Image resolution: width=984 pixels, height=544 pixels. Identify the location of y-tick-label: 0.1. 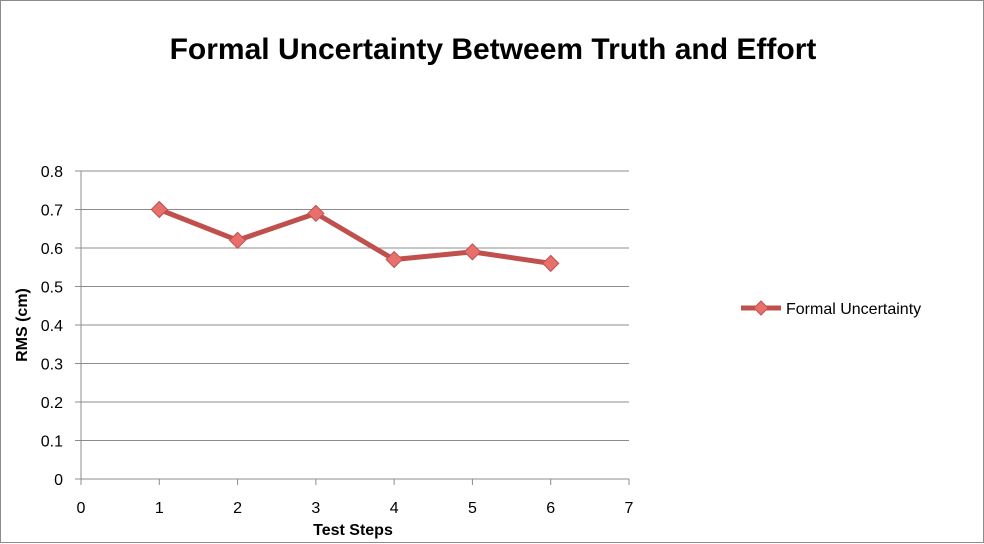
(52, 442).